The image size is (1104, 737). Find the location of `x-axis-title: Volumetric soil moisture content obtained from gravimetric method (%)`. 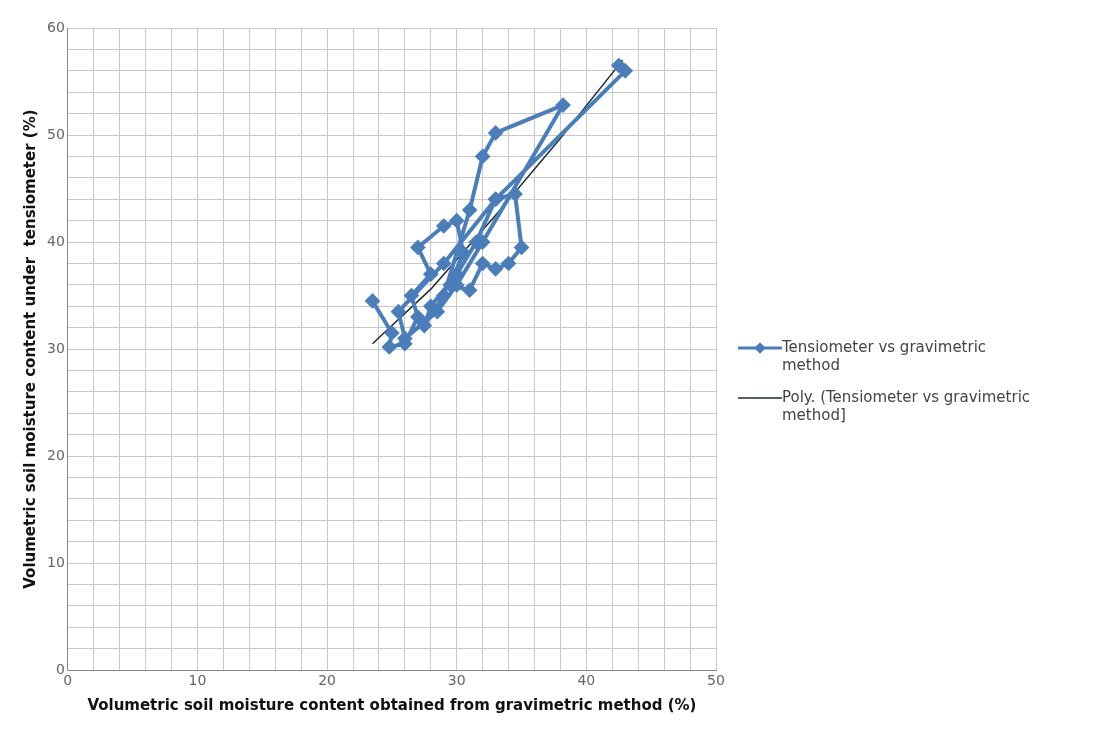

x-axis-title: Volumetric soil moisture content obtained from gravimetric method (%) is located at coordinates (392, 704).